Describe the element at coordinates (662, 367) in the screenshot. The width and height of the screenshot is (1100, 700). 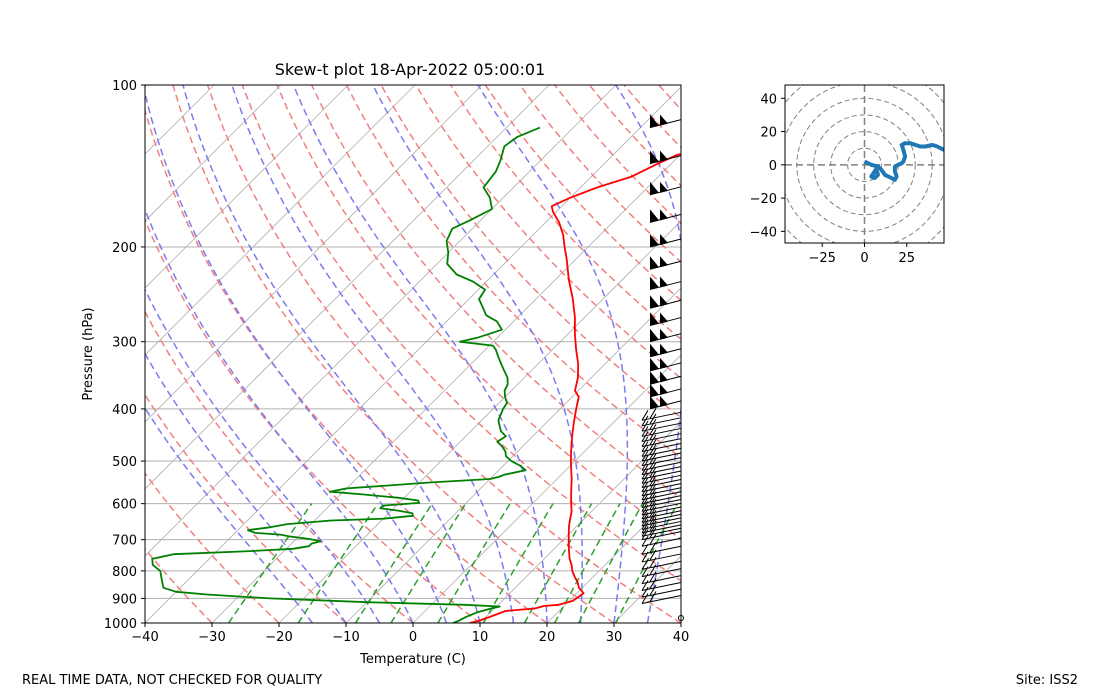
I see `wind-barbs` at that location.